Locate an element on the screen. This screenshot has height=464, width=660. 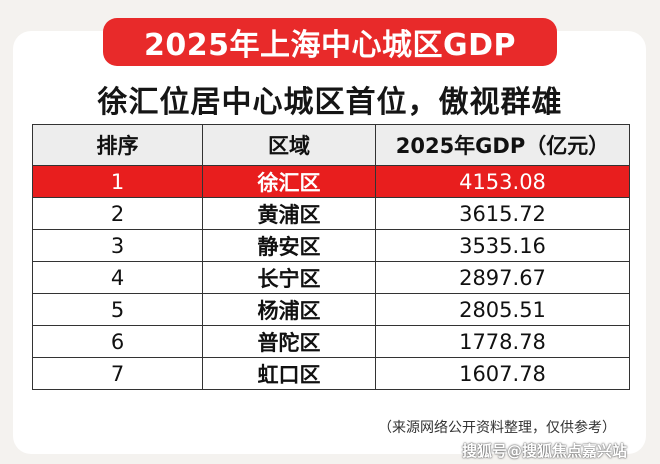
table-row: 7 虹口区 1607.78 is located at coordinates (331, 373).